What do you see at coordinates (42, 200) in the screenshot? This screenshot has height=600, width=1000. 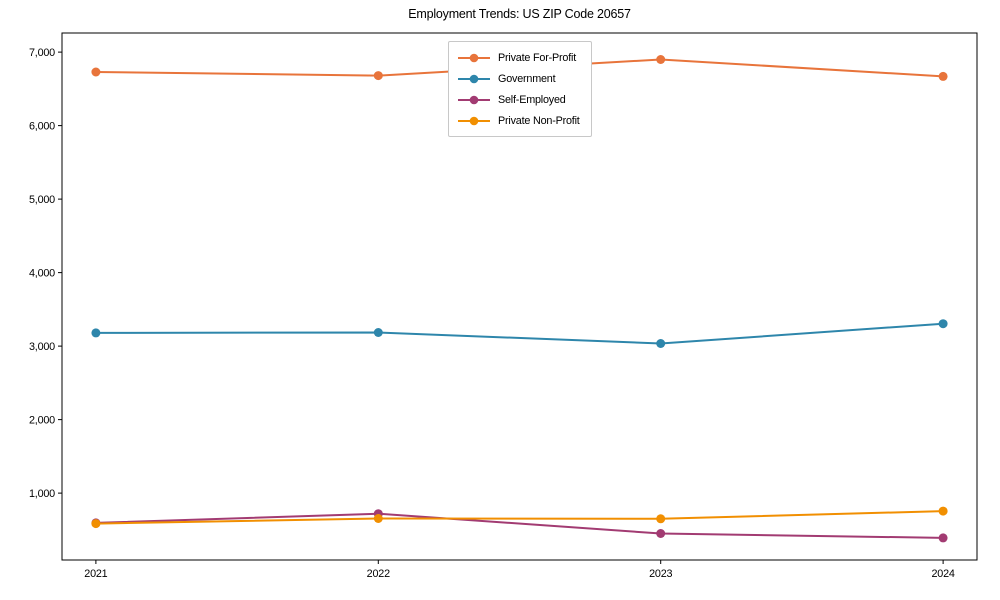 I see `y-tick-label: 5,000` at bounding box center [42, 200].